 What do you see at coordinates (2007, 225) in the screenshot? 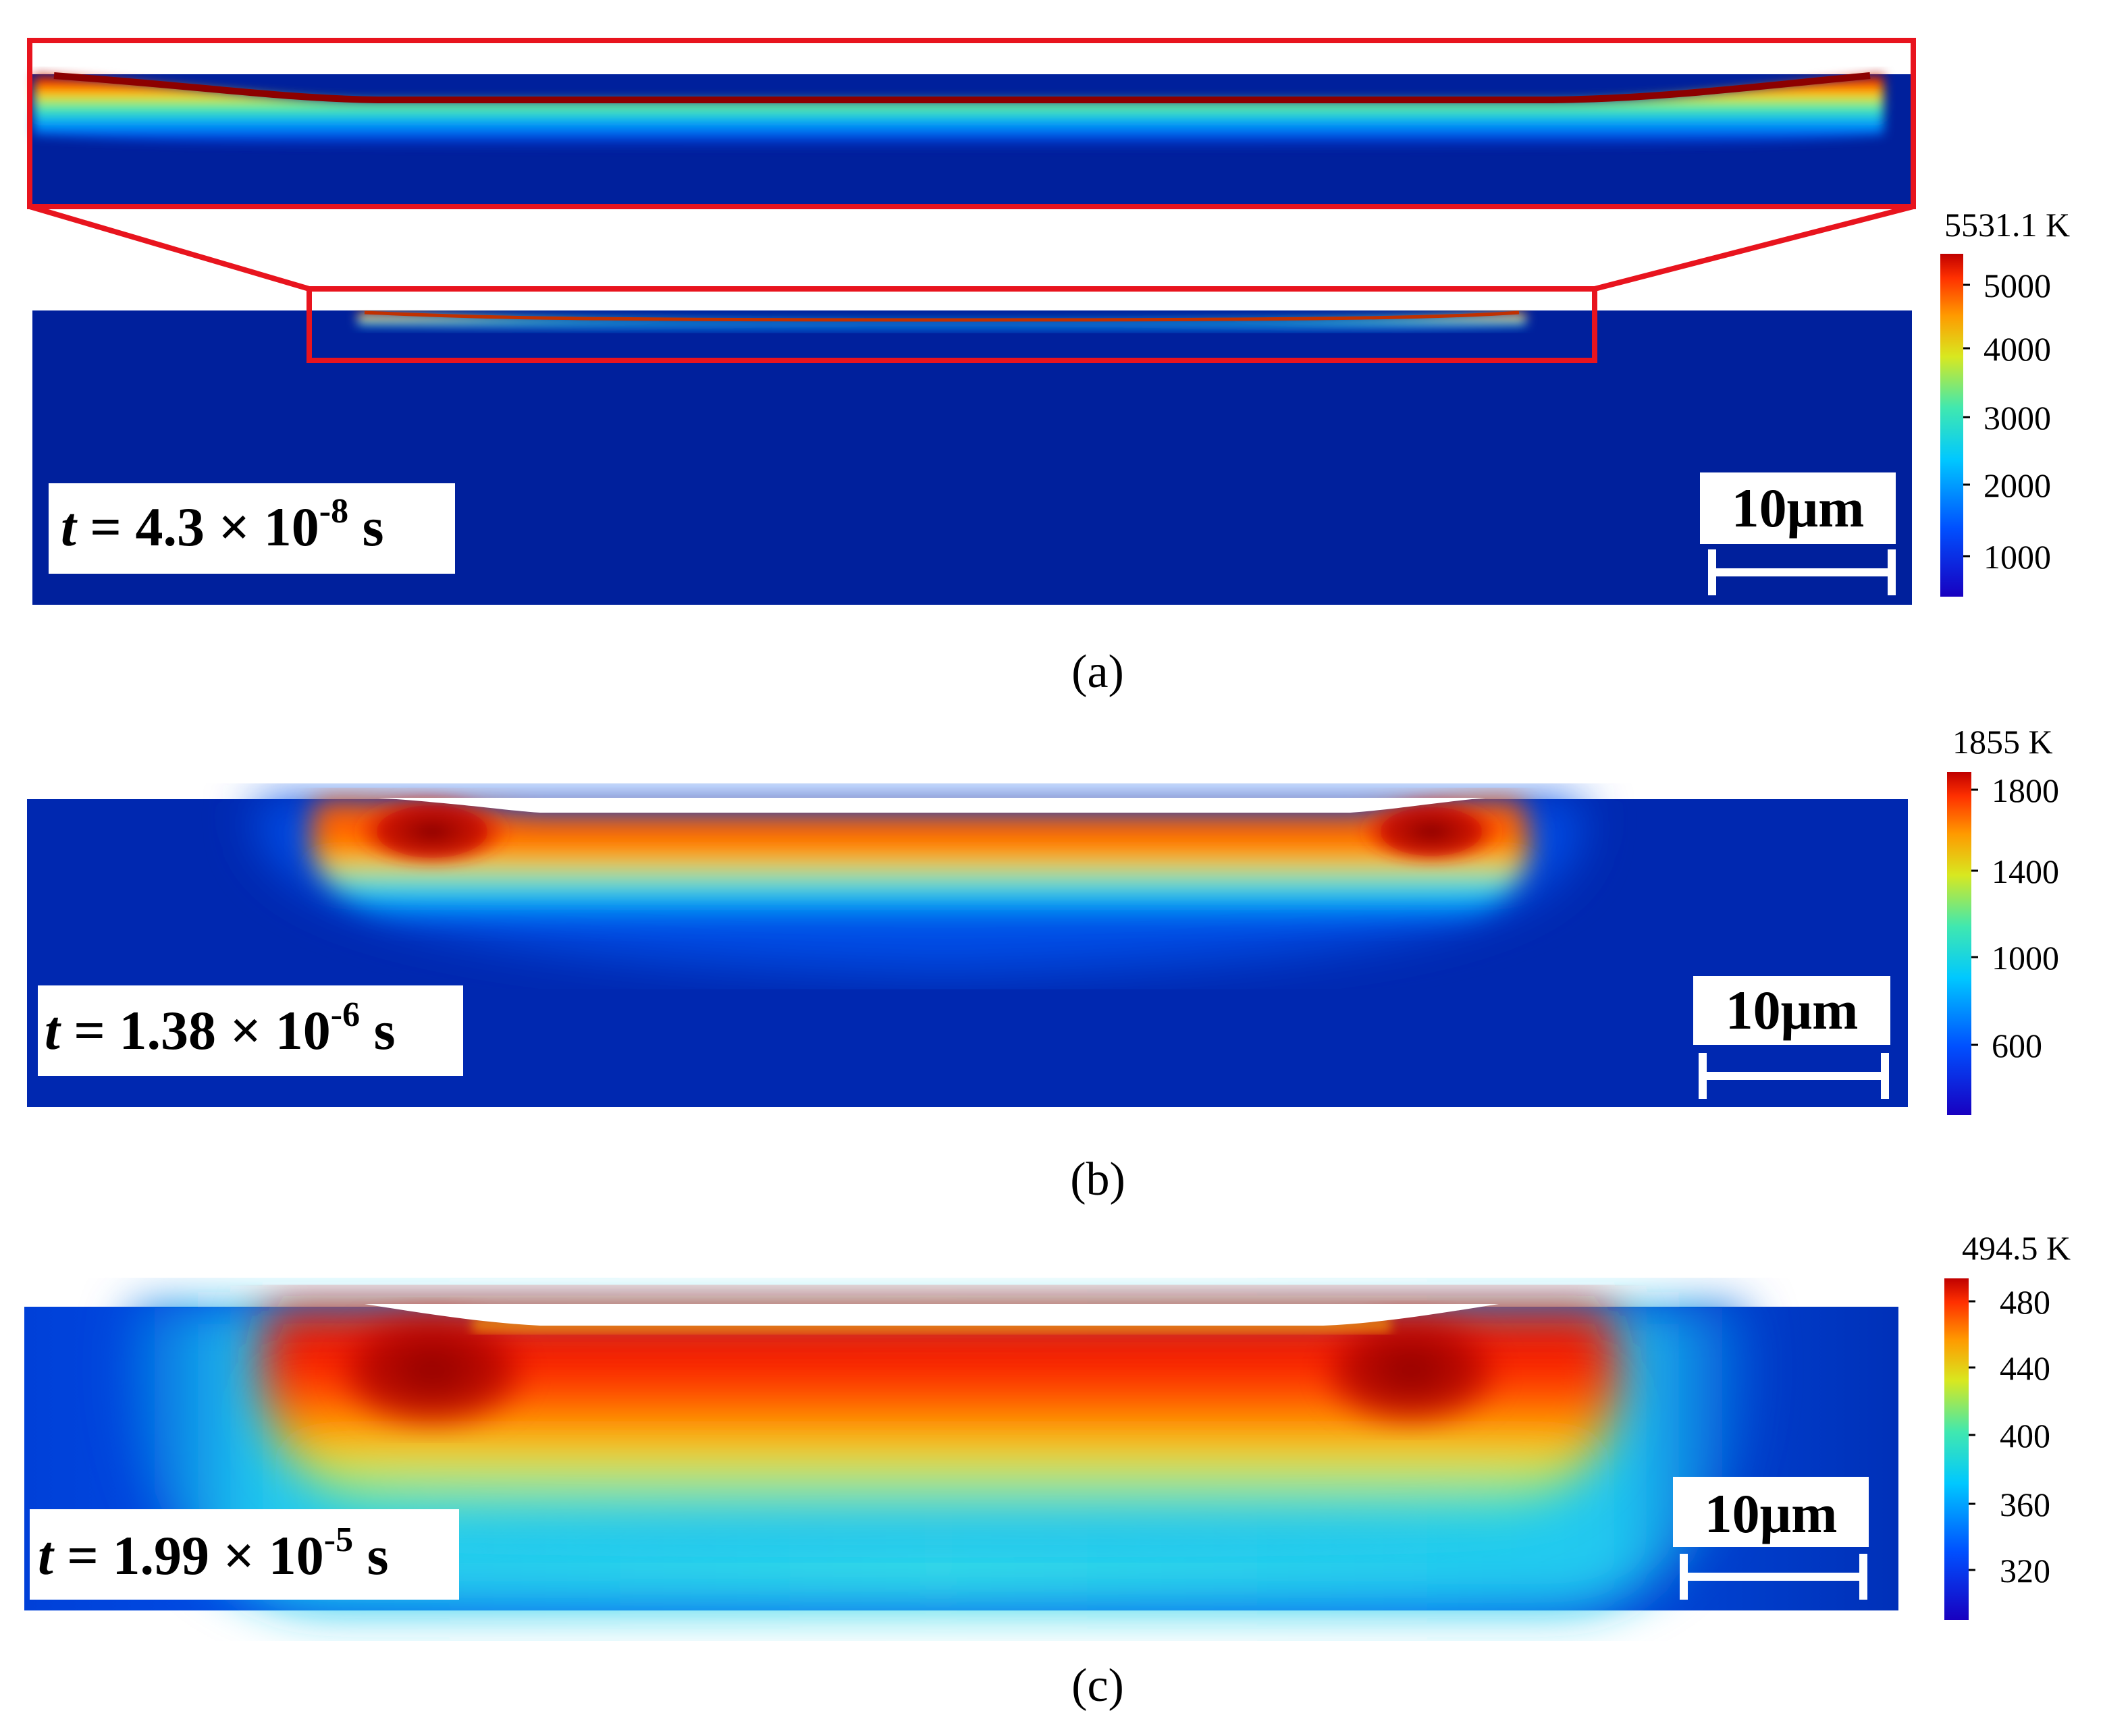
I see `svg-text: 5531.1 K` at bounding box center [2007, 225].